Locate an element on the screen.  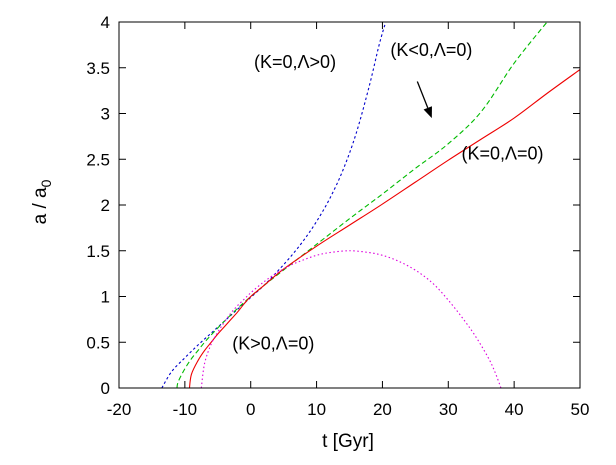
x-tick-label: 20 is located at coordinates (382, 409).